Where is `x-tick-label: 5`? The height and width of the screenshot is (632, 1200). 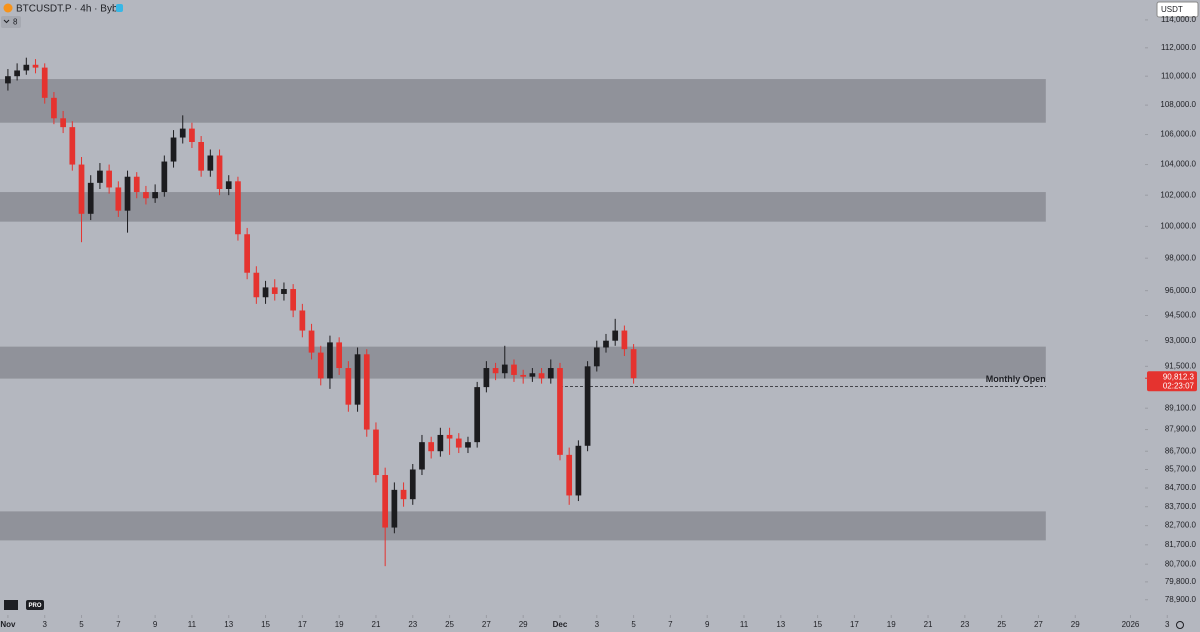
x-tick-label: 5 is located at coordinates (633, 624).